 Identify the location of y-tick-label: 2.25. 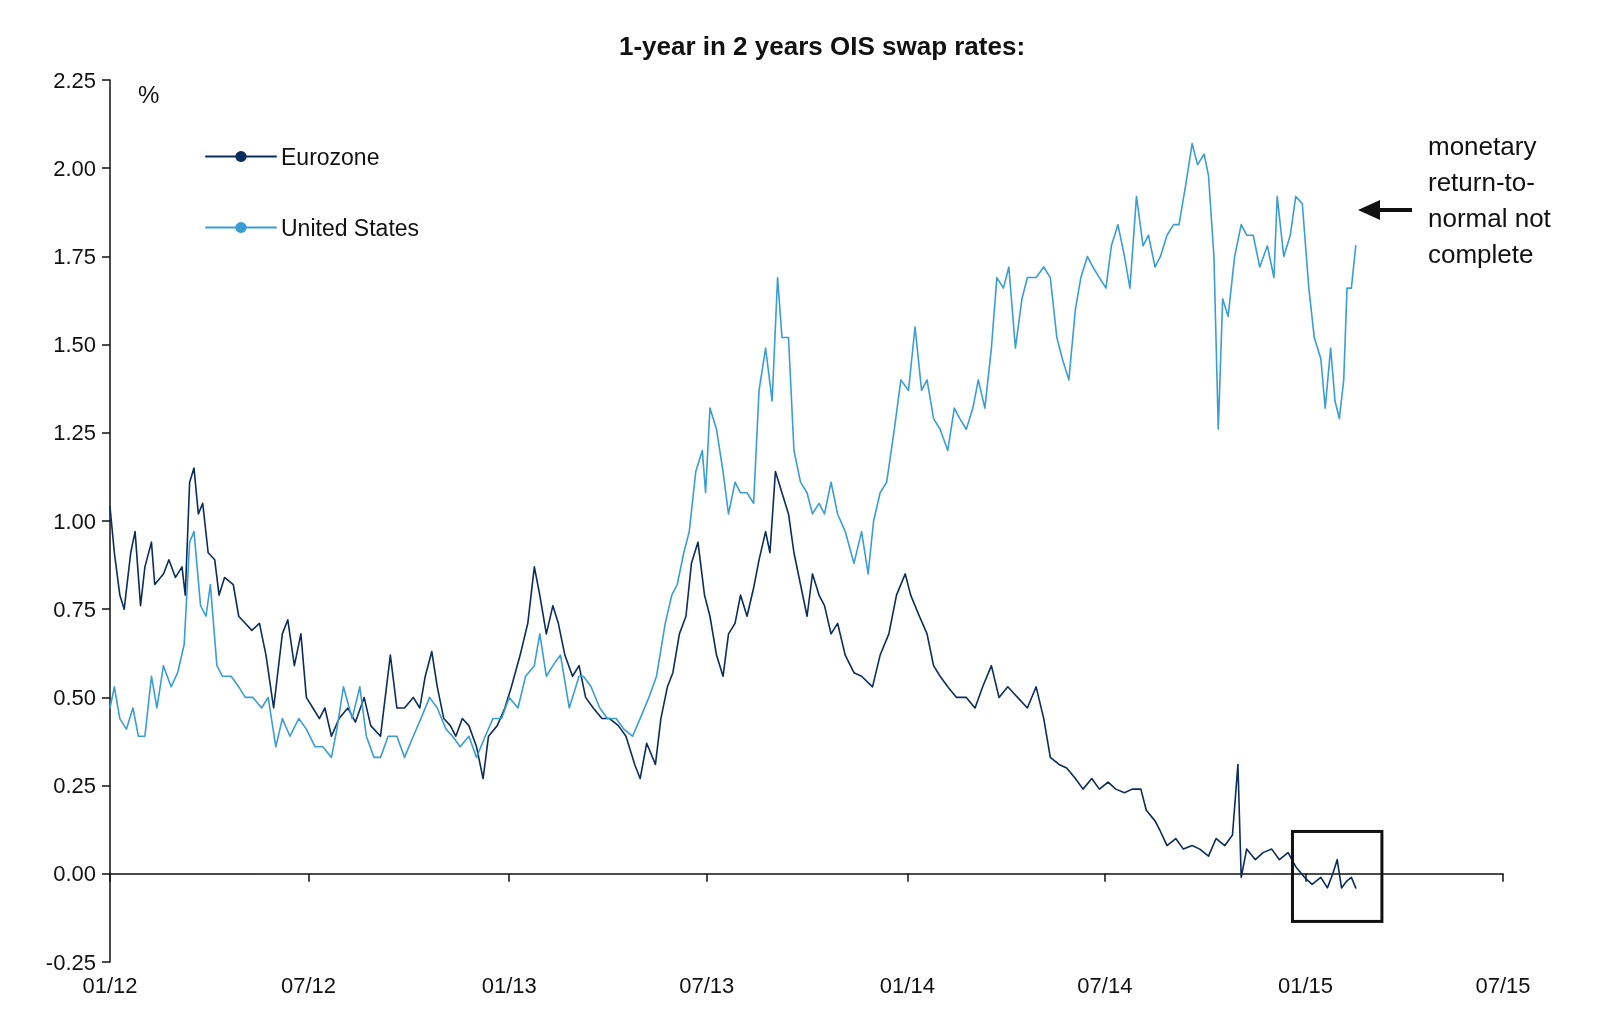
(74, 80).